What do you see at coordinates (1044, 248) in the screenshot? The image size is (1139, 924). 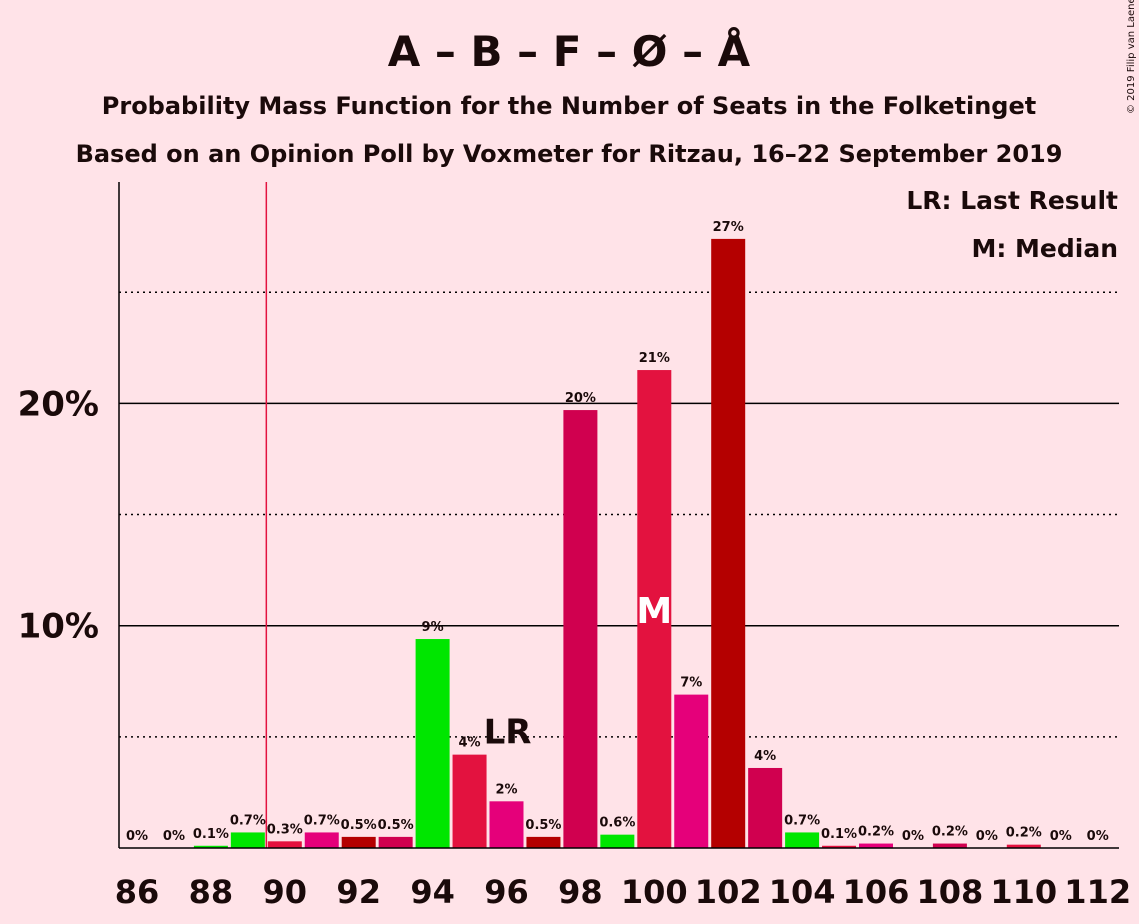 I see `legend-median: M: Median` at bounding box center [1044, 248].